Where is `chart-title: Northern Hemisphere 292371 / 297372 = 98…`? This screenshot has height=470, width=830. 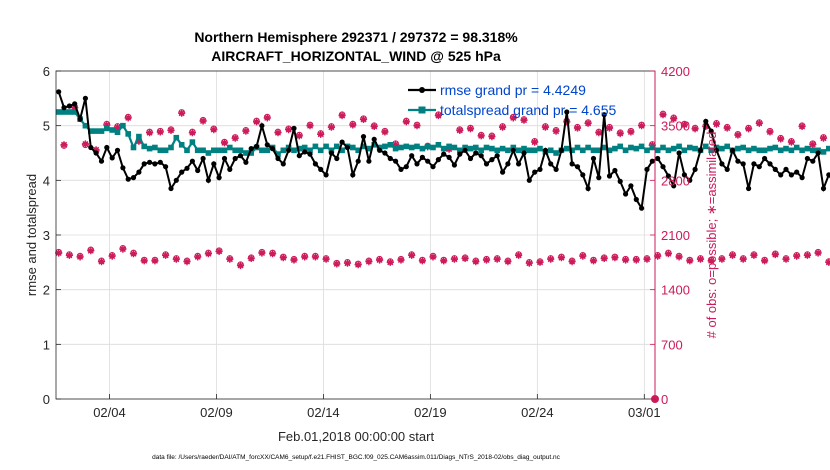 chart-title: Northern Hemisphere 292371 / 297372 = 98… is located at coordinates (356, 37).